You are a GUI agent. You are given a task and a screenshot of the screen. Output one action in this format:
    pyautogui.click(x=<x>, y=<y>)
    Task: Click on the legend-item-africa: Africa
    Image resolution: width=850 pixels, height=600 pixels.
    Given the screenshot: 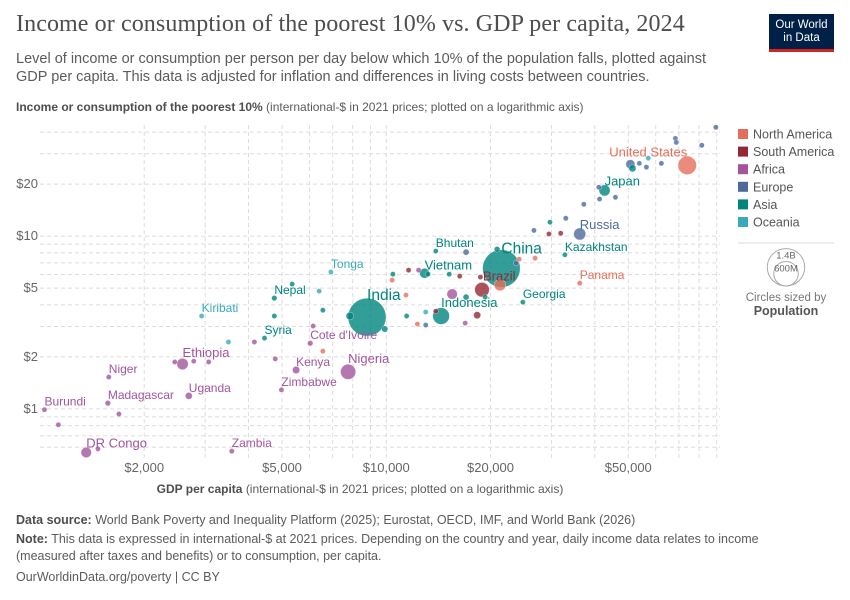 What is the action you would take?
    pyautogui.click(x=761, y=170)
    